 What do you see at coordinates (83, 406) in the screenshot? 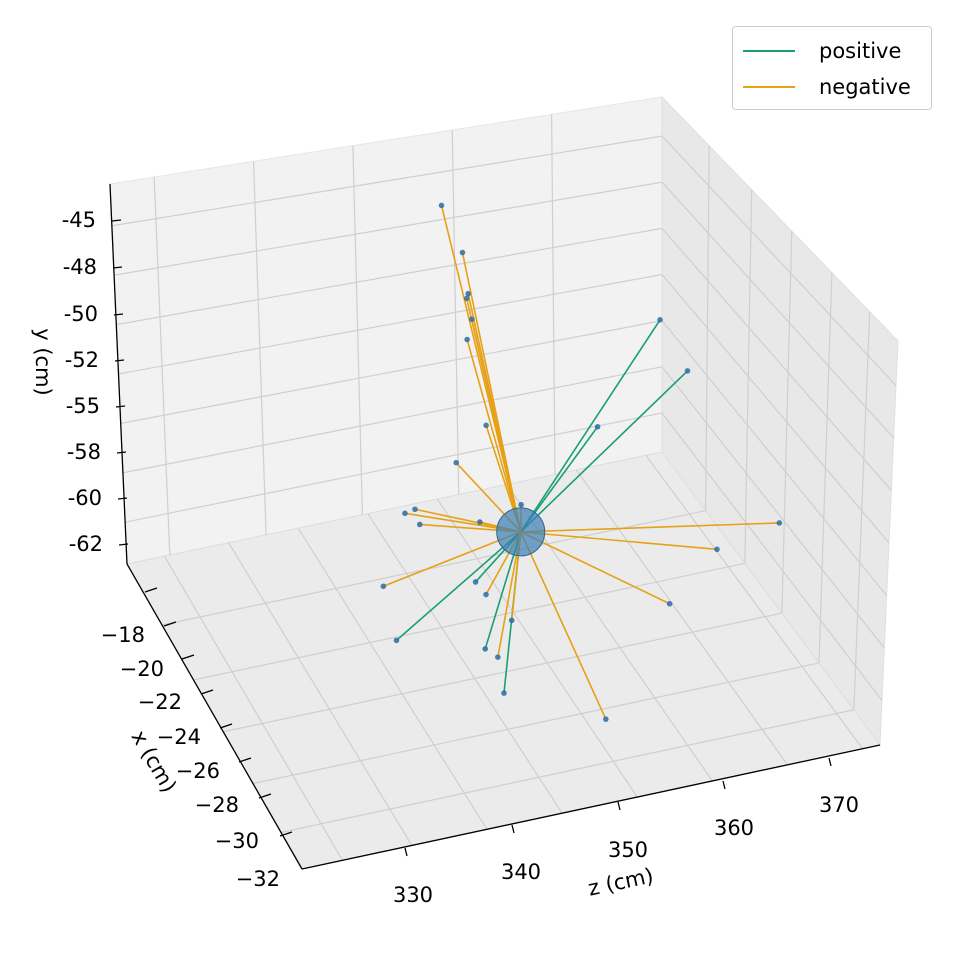
I see `y-tick-label-4: -55` at bounding box center [83, 406].